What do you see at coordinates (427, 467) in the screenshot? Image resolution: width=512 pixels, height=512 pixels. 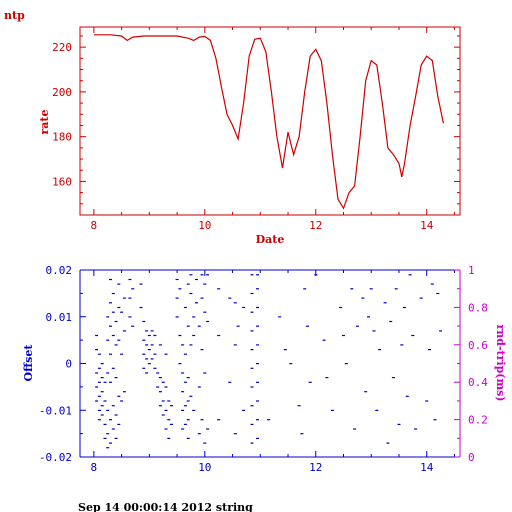 I see `offset-x-tick-label: 14` at bounding box center [427, 467].